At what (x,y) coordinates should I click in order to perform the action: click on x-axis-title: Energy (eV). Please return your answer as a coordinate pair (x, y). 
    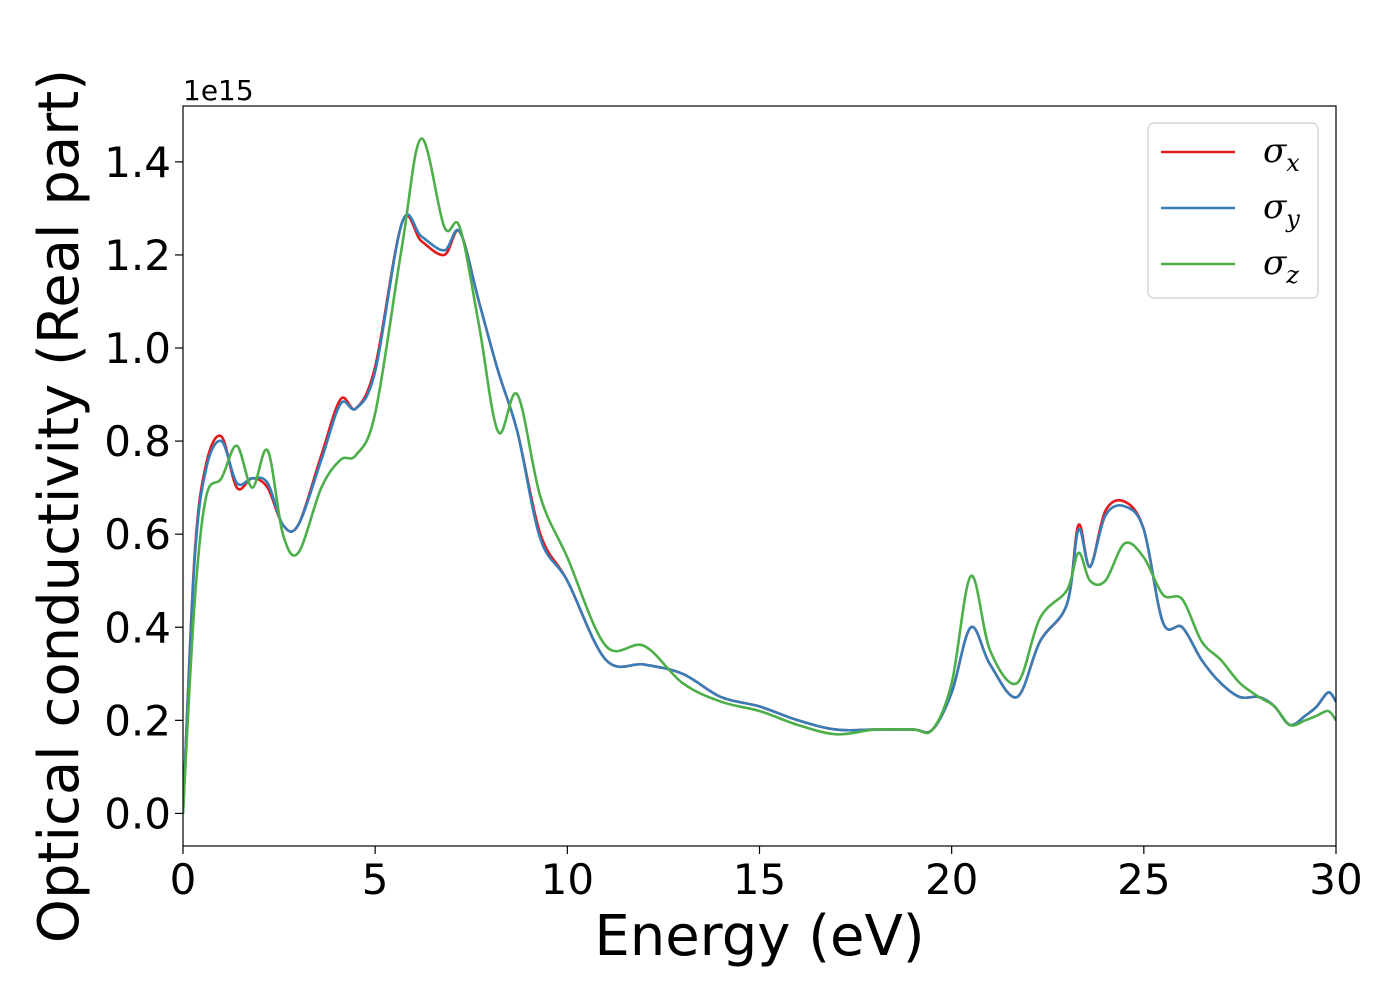
    Looking at the image, I should click on (759, 936).